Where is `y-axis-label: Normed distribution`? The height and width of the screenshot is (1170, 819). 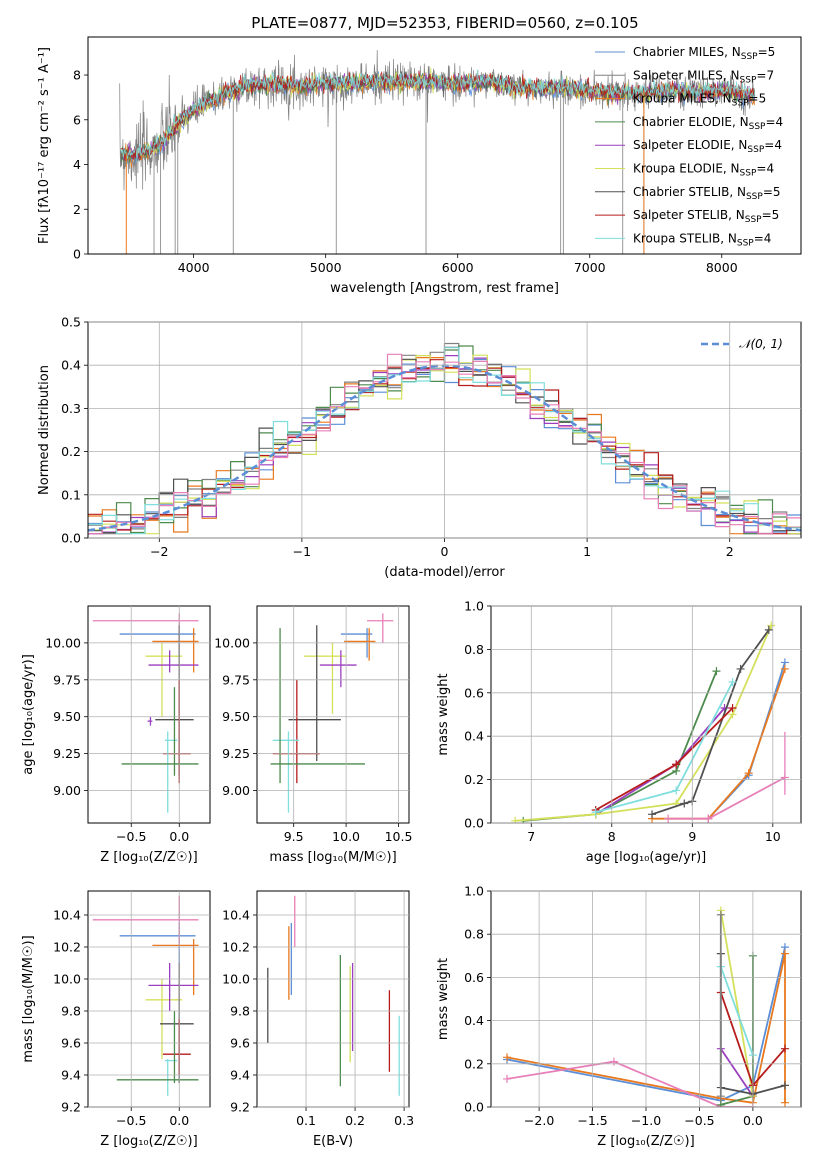
y-axis-label: Normed distribution is located at coordinates (44, 430).